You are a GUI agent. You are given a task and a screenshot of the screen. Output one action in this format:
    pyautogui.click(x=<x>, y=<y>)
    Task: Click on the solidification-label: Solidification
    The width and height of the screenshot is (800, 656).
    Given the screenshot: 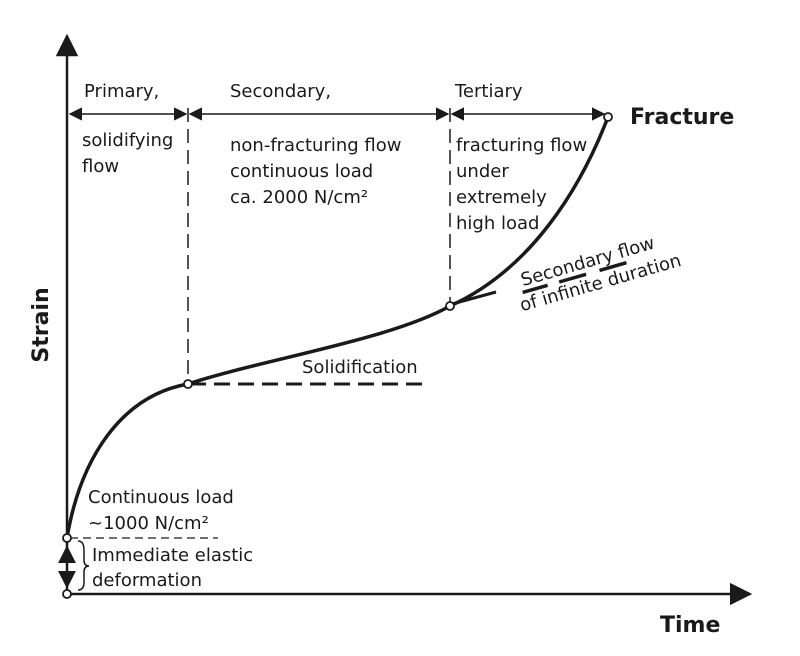 What is the action you would take?
    pyautogui.click(x=360, y=367)
    